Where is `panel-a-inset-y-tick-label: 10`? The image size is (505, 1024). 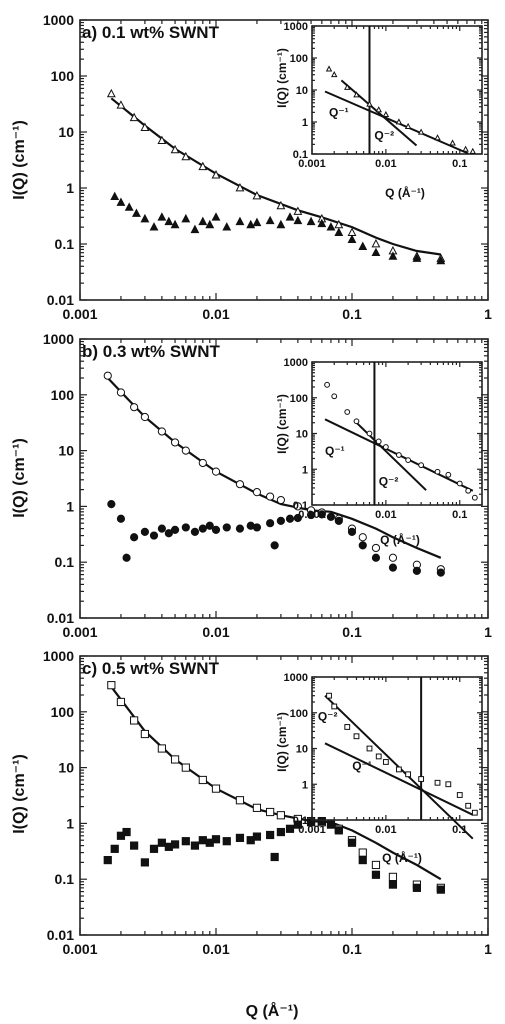
panel-a-inset-y-tick-label: 10 is located at coordinates (302, 91).